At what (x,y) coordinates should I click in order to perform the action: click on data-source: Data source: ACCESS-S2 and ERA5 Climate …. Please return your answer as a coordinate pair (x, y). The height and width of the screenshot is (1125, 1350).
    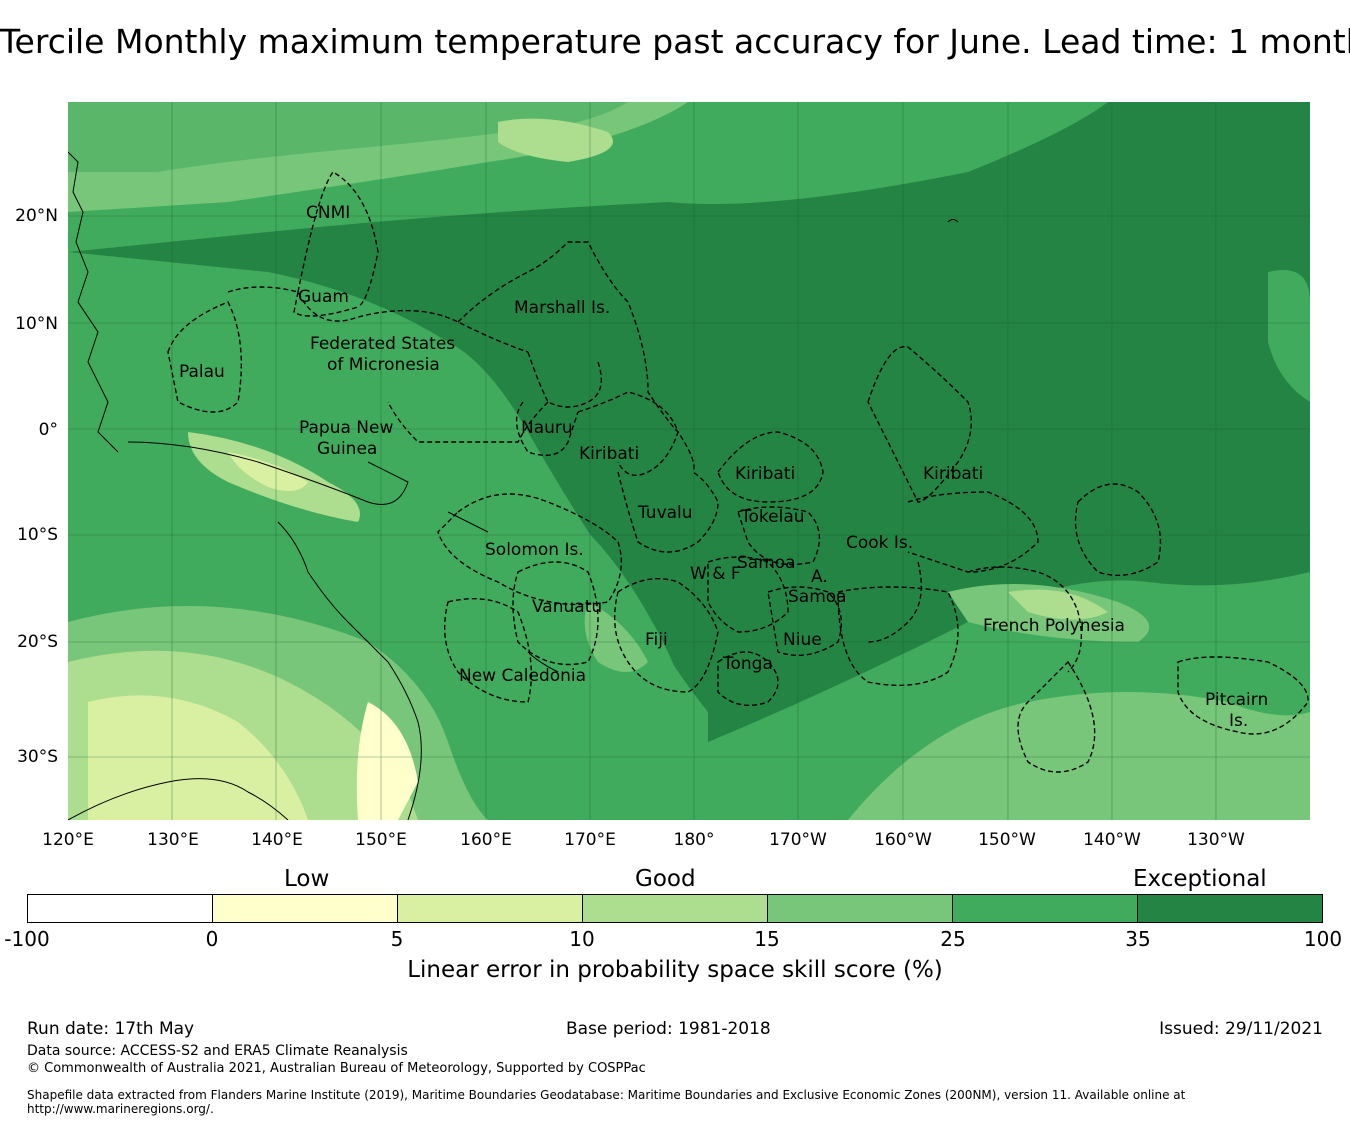
    Looking at the image, I should click on (217, 1051).